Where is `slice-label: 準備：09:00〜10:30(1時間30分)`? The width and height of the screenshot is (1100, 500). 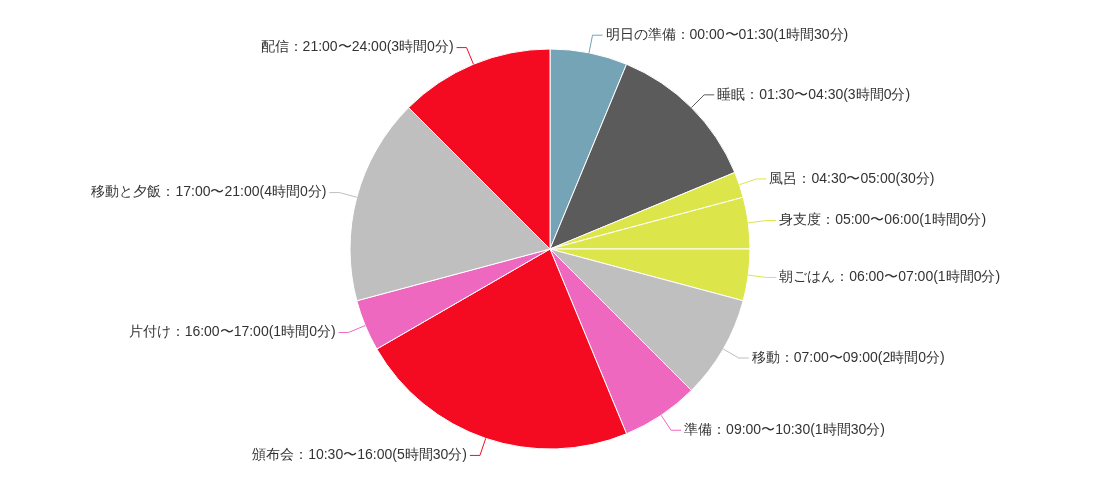 slice-label: 準備：09:00〜10:30(1時間30分) is located at coordinates (784, 428).